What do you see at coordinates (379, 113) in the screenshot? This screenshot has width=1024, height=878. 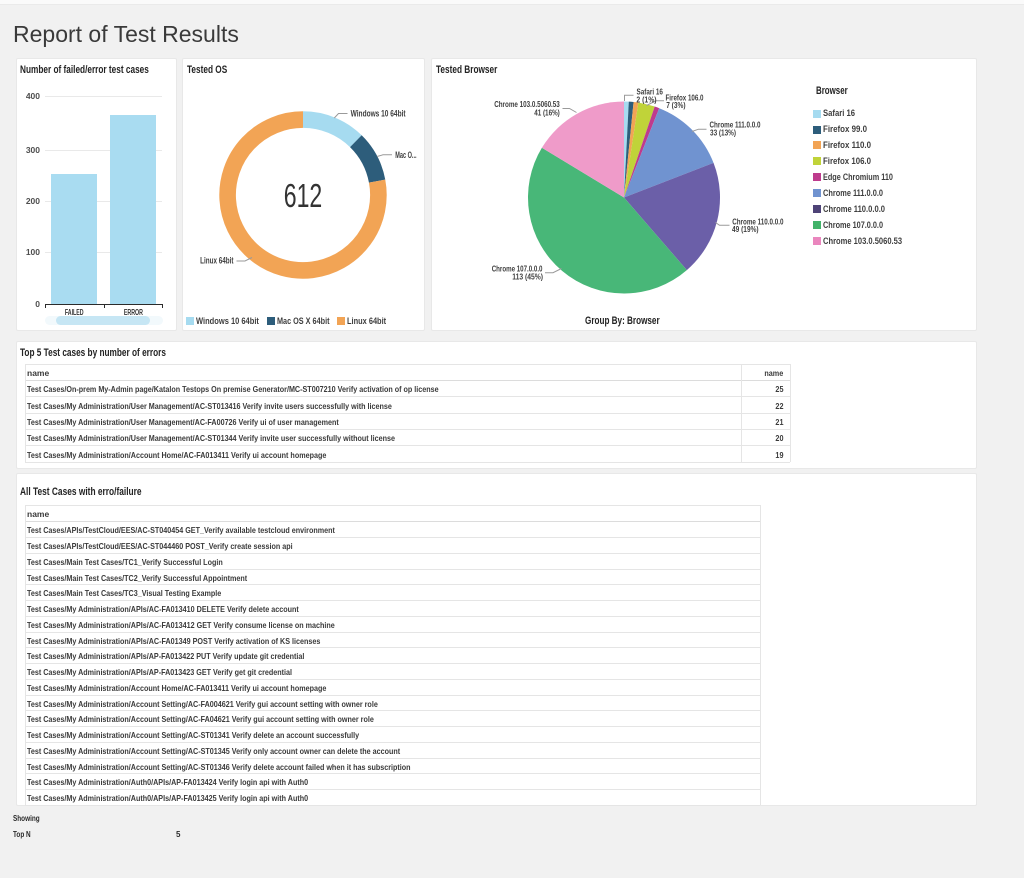 I see `svg-text: Windows 10 64bit` at bounding box center [379, 113].